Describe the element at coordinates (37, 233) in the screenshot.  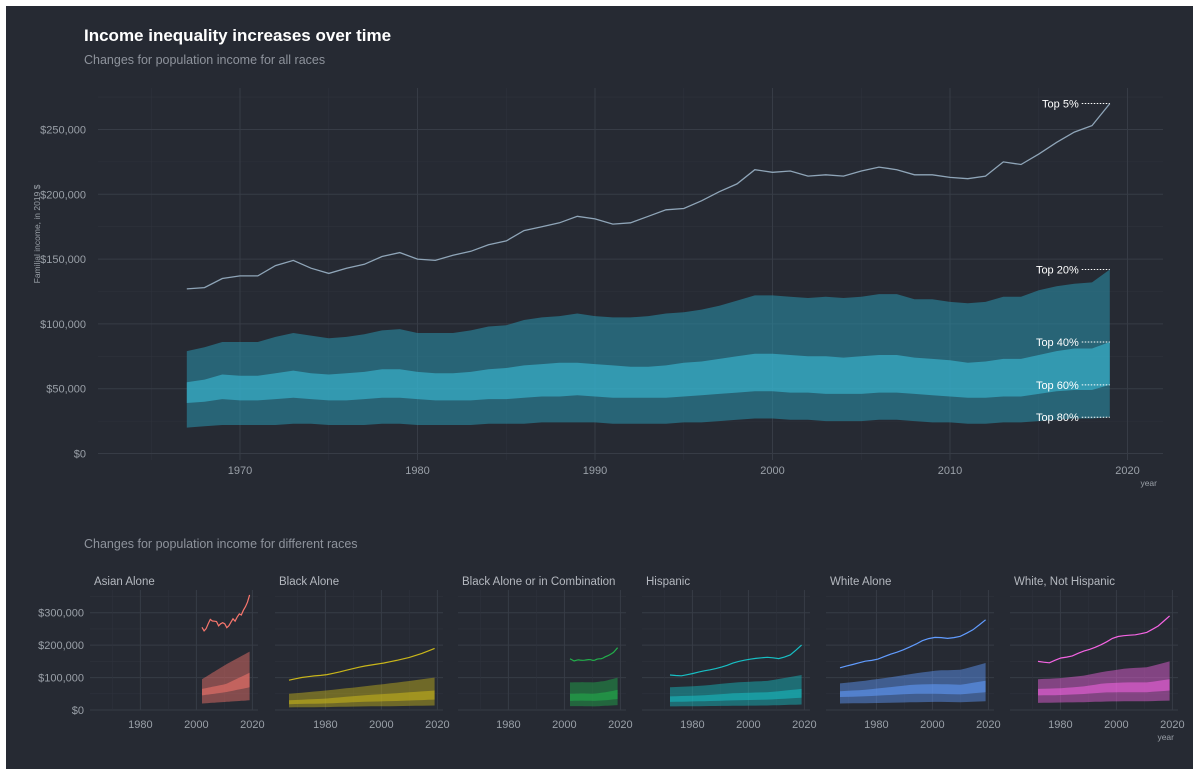
I see `y-axis-label: Familial income, in 2019 $` at that location.